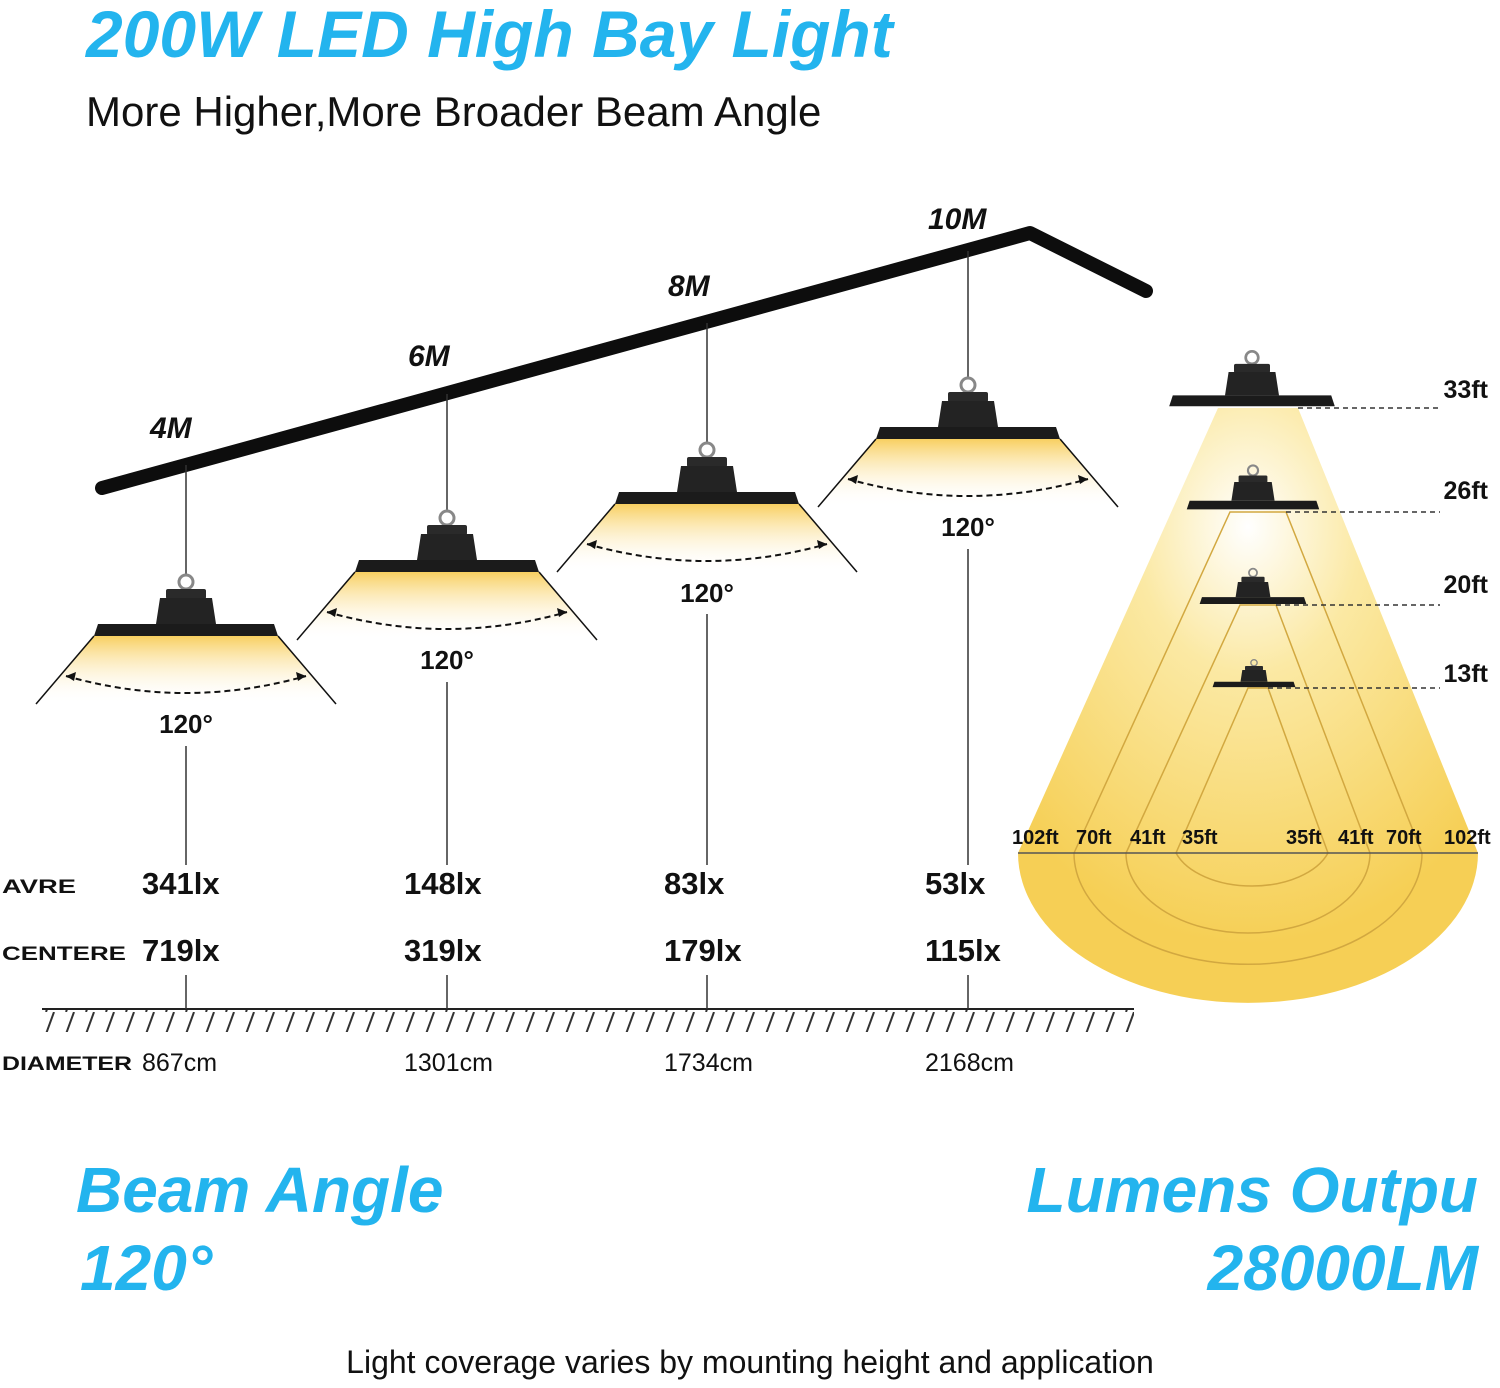 This screenshot has height=1388, width=1500. Describe the element at coordinates (1466, 390) in the screenshot. I see `cone-height-label: 33ft` at that location.